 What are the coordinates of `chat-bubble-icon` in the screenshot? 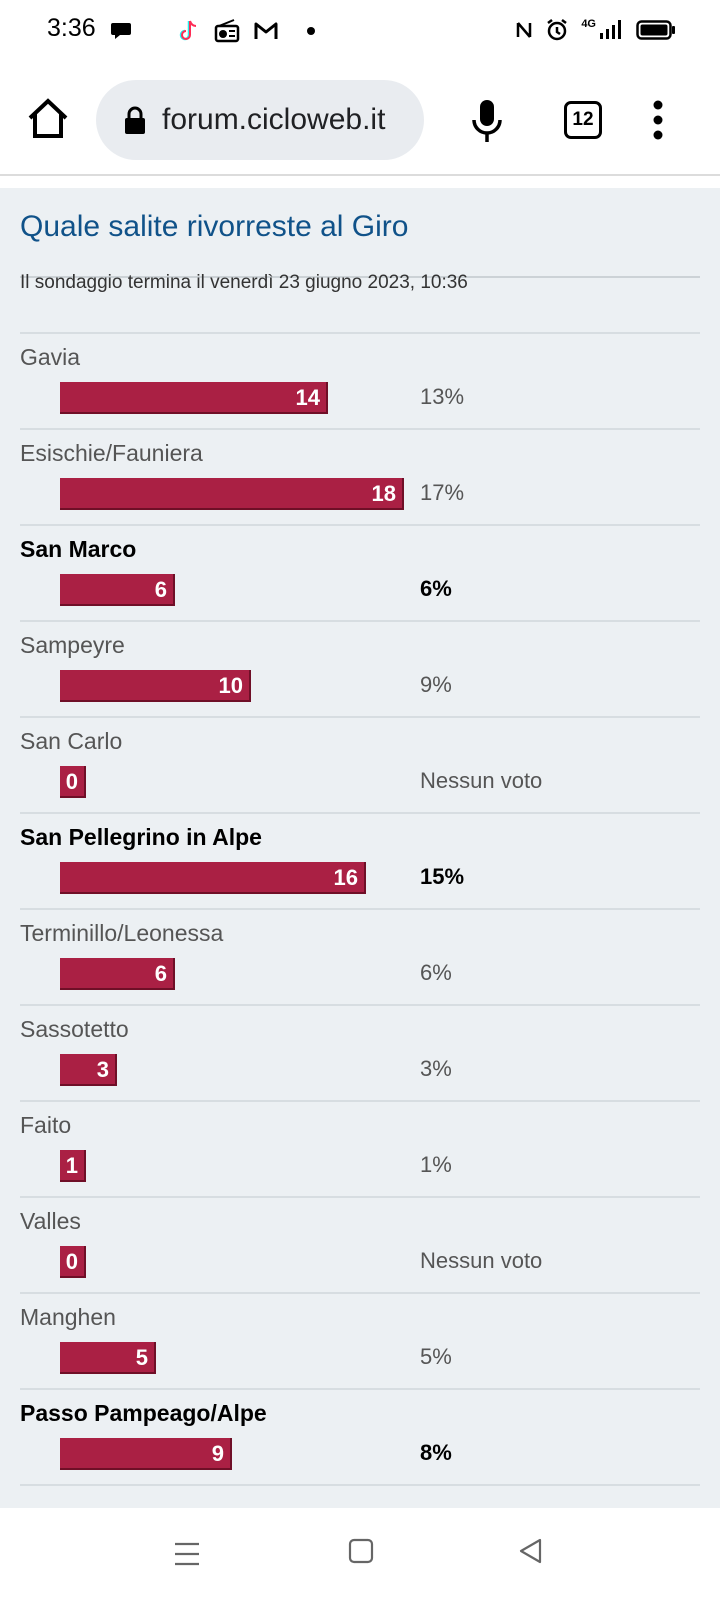 It's located at (121, 31).